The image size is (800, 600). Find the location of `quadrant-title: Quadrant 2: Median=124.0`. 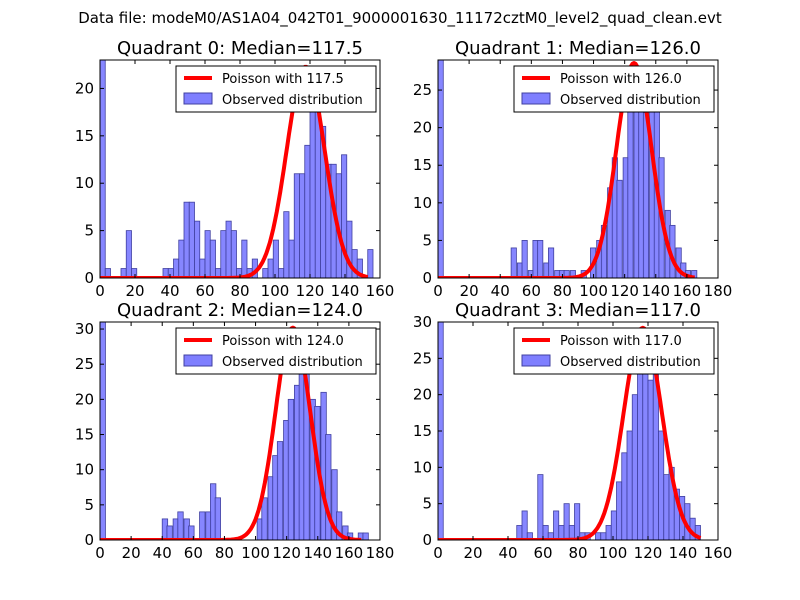

quadrant-title: Quadrant 2: Median=124.0 is located at coordinates (240, 310).